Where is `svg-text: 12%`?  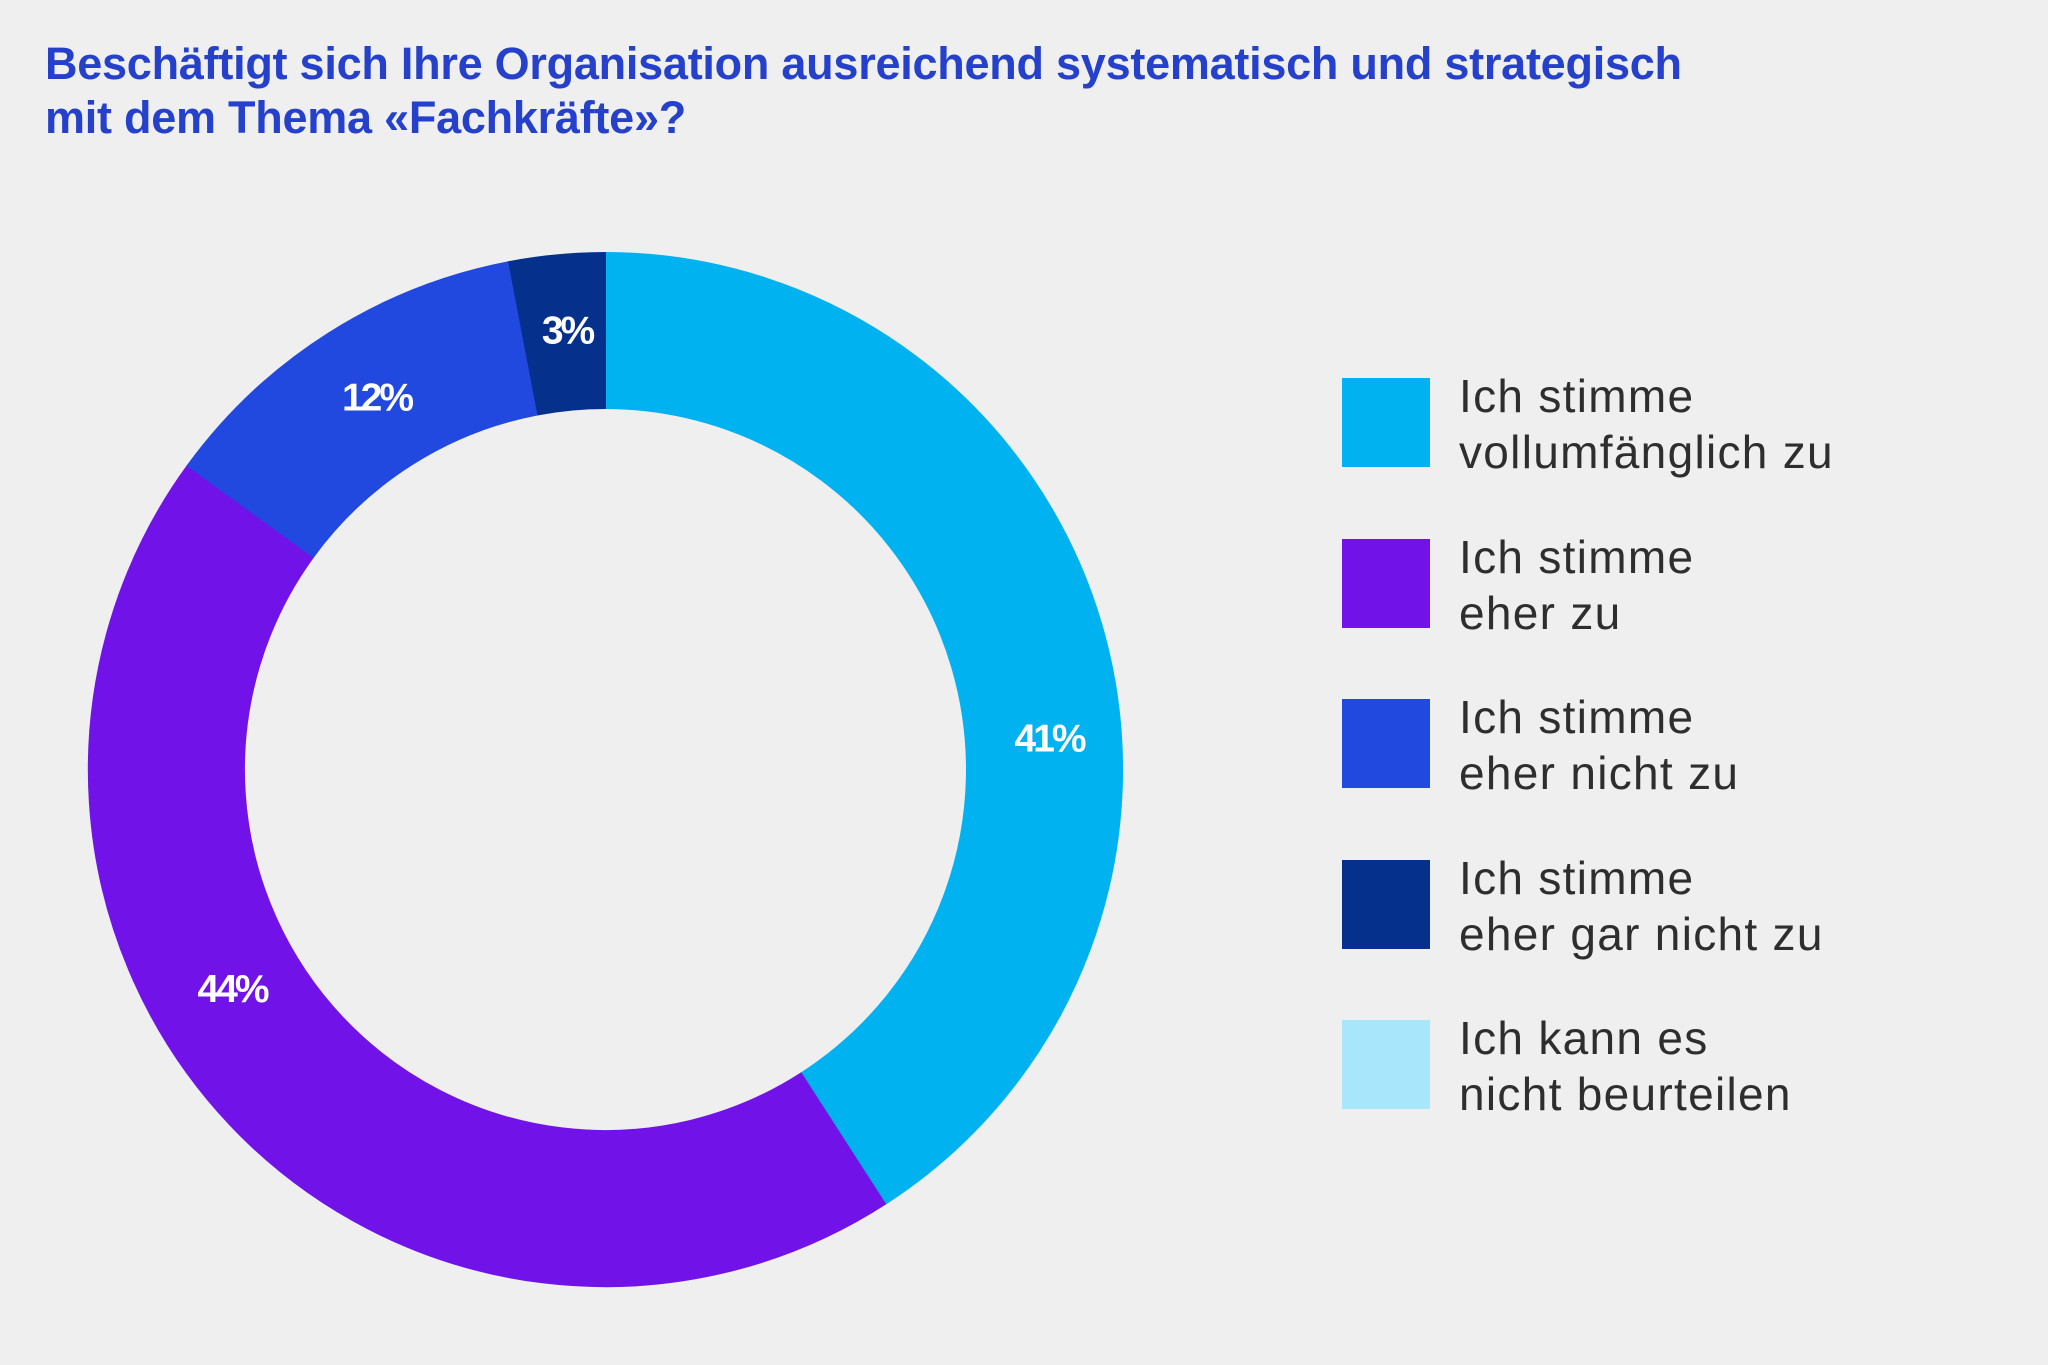
svg-text: 12% is located at coordinates (377, 398).